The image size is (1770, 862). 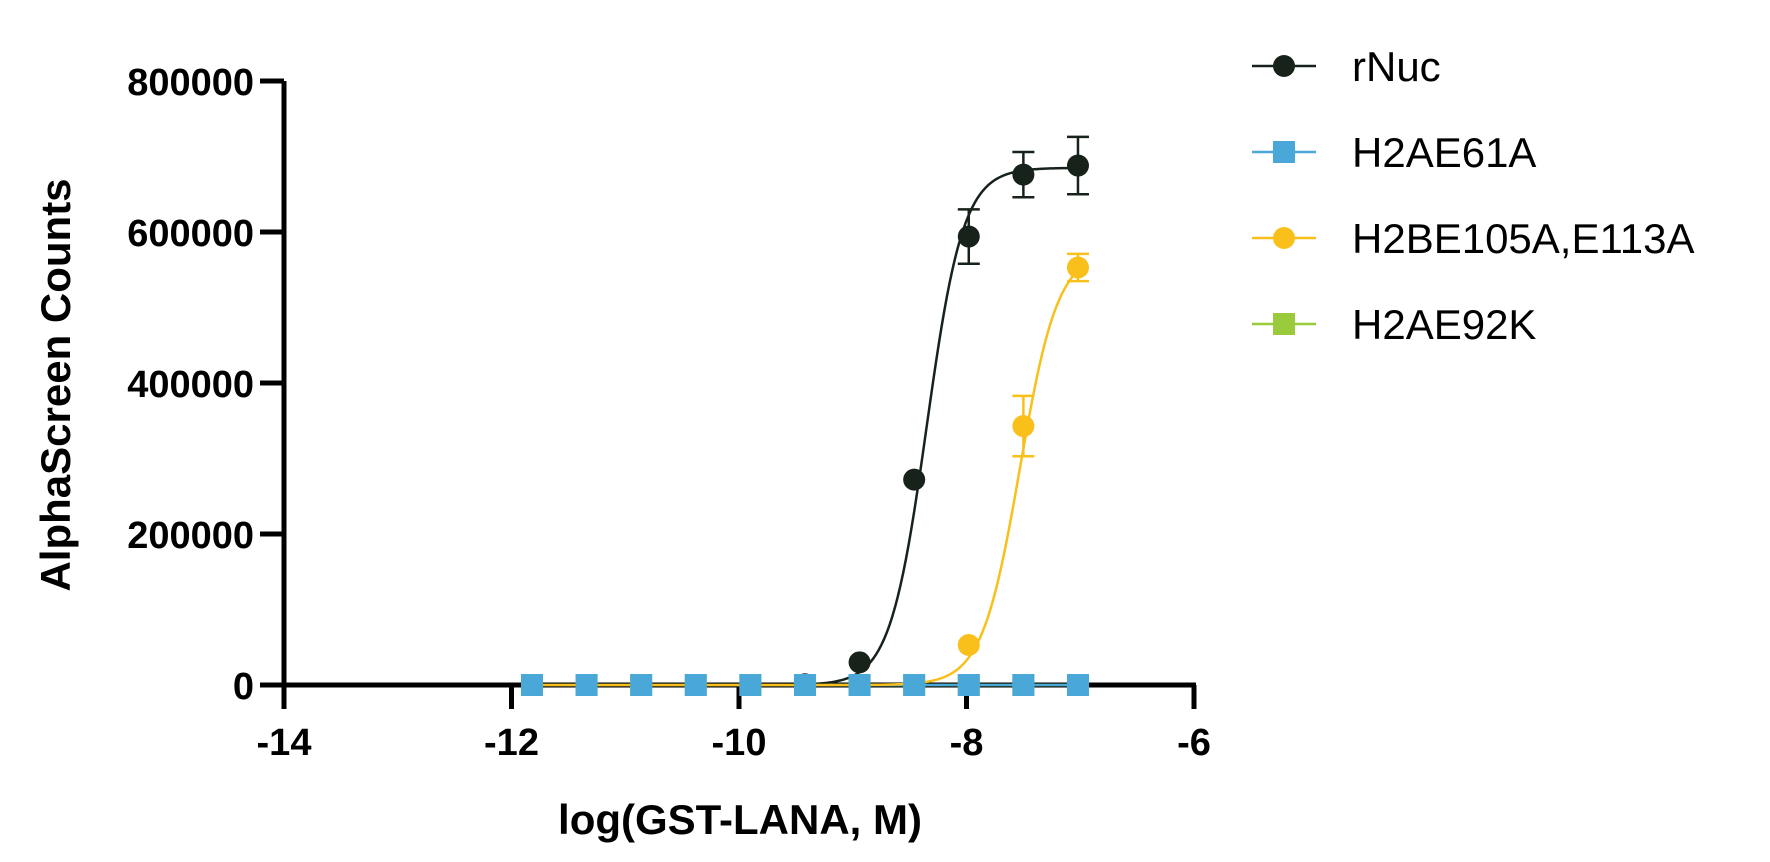 What do you see at coordinates (1194, 743) in the screenshot?
I see `x-tick-label: -6` at bounding box center [1194, 743].